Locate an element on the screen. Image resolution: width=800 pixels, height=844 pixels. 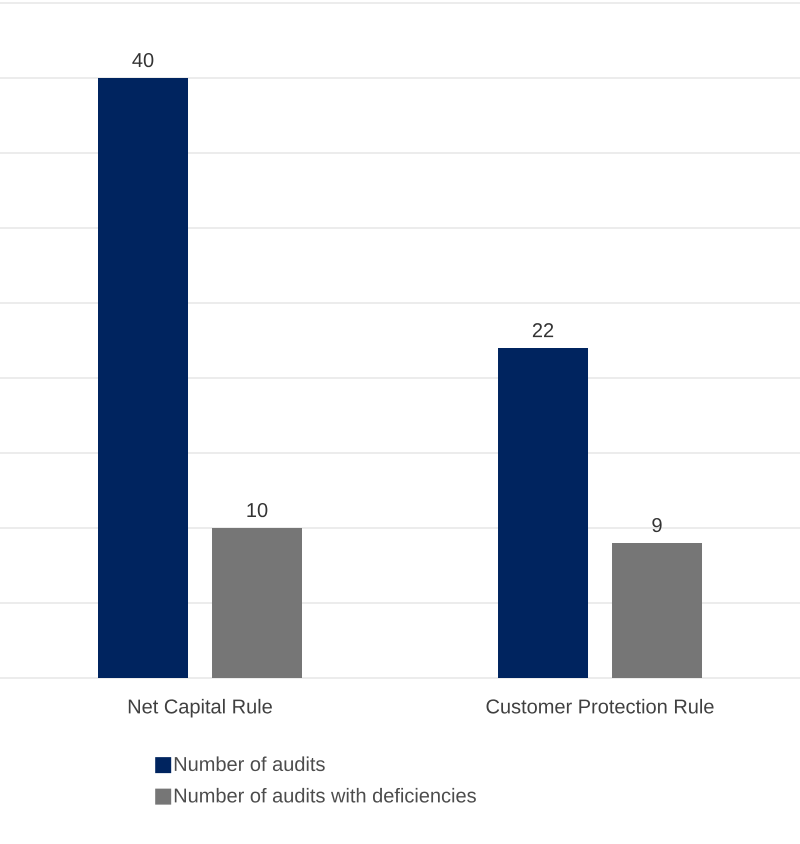
data-label: 22 is located at coordinates (543, 330).